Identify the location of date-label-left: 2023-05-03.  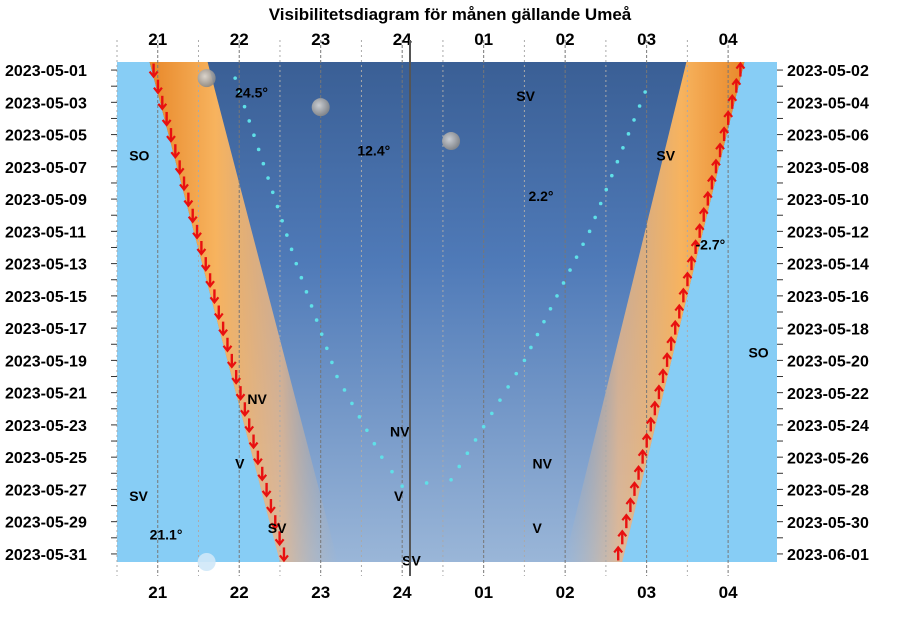
(46, 103).